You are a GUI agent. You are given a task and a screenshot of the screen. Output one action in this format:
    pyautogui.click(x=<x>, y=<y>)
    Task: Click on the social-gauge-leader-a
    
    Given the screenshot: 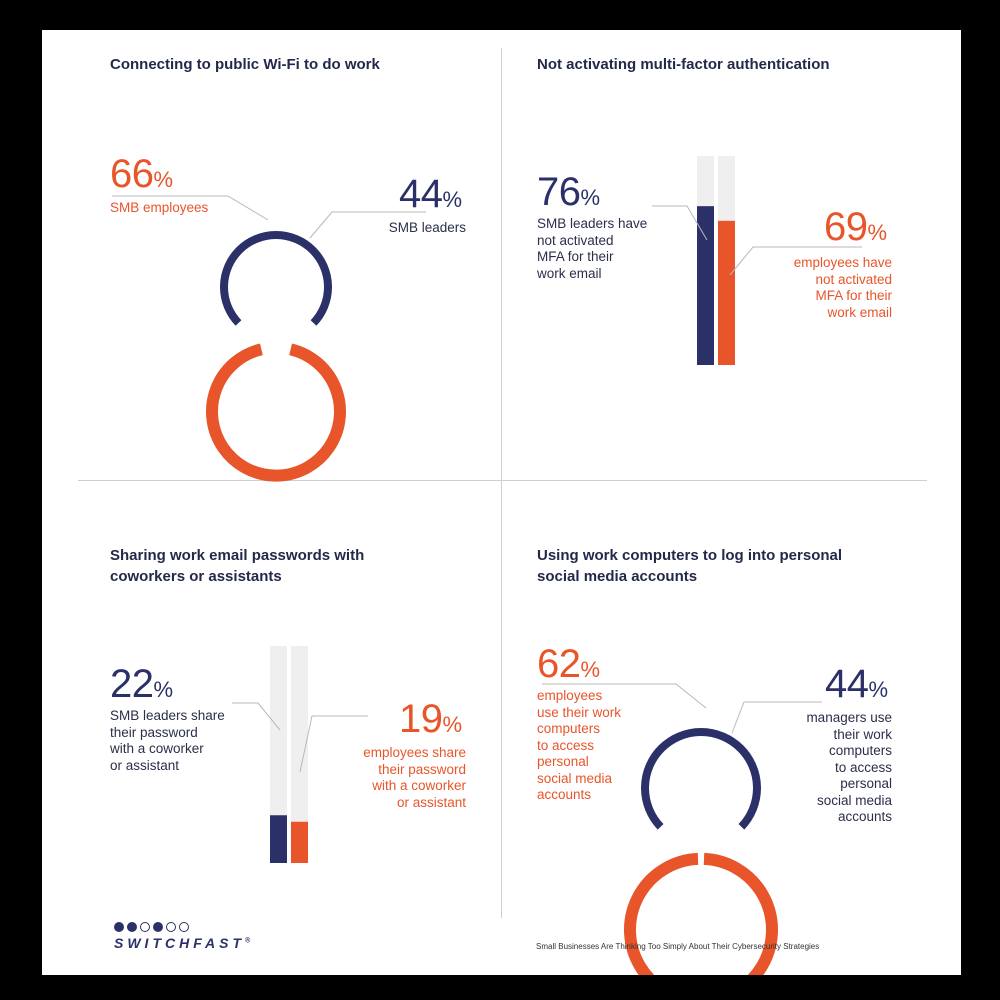 What is the action you would take?
    pyautogui.click(x=624, y=696)
    